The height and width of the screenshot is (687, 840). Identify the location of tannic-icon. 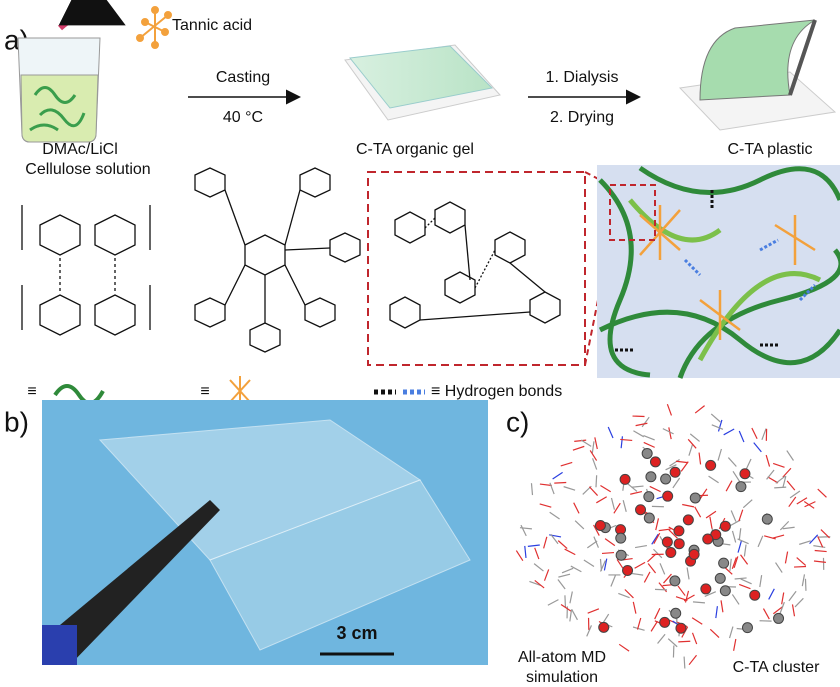
(154, 27).